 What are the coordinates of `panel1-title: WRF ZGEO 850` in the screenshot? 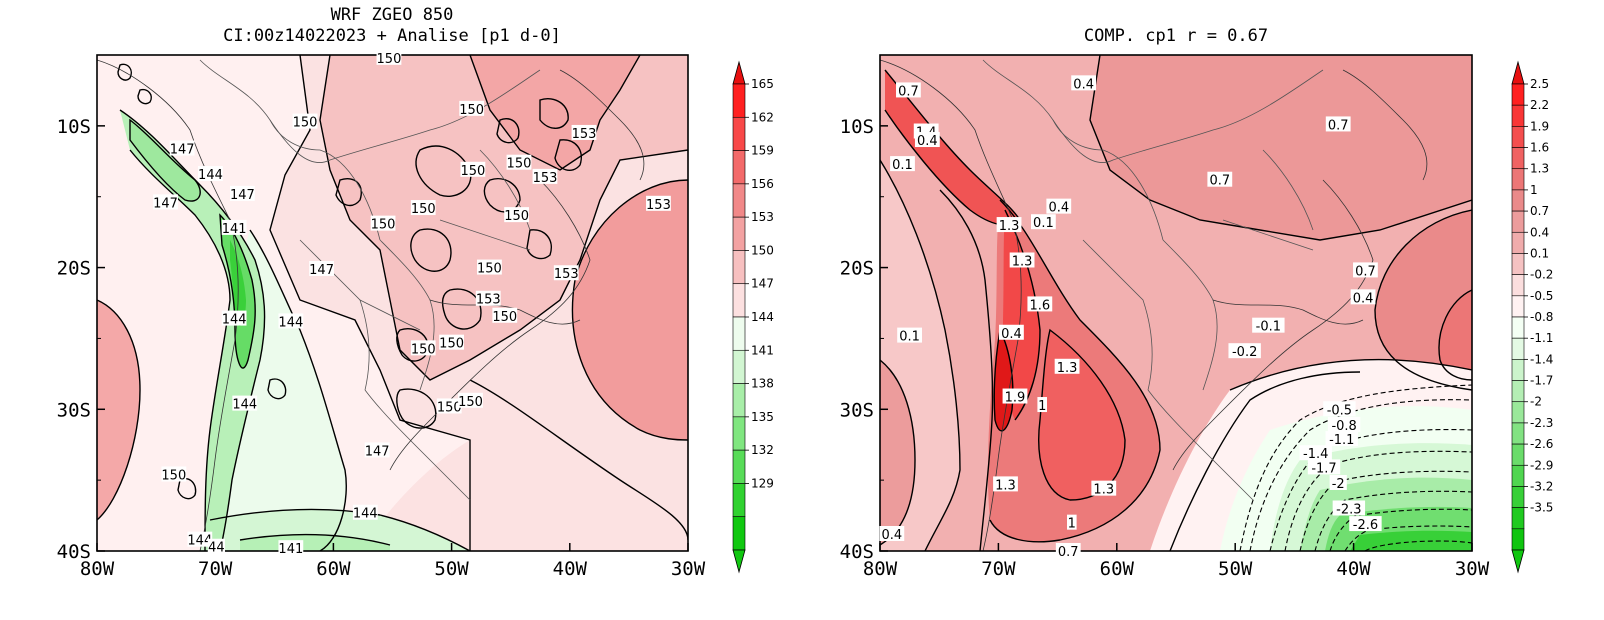 It's located at (392, 15).